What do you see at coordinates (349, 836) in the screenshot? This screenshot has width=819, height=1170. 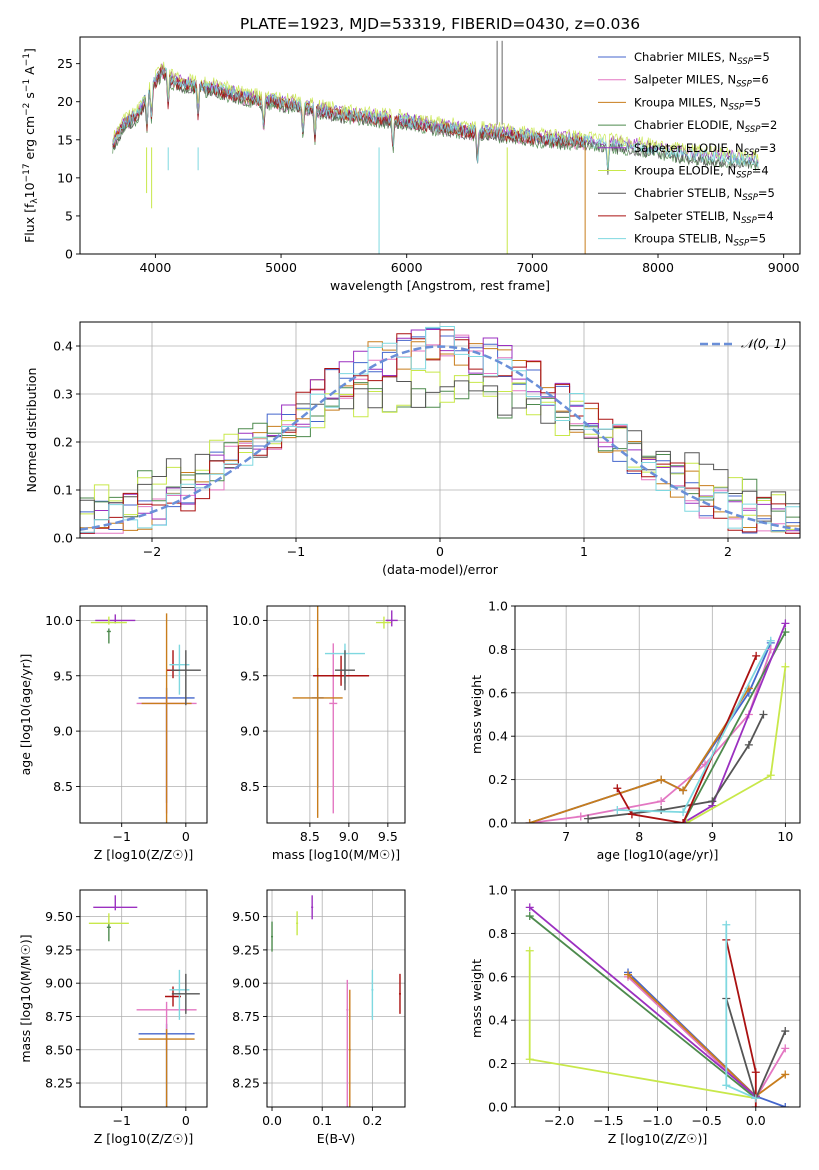 I see `x-tick-label: 9.0` at bounding box center [349, 836].